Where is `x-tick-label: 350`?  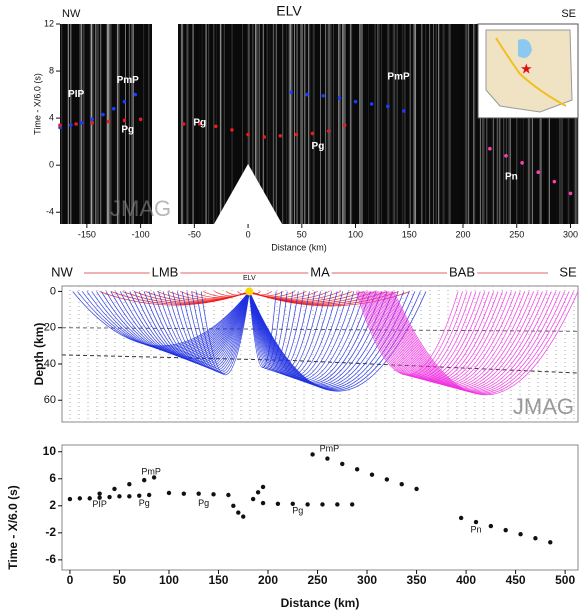 x-tick-label: 350 is located at coordinates (417, 580).